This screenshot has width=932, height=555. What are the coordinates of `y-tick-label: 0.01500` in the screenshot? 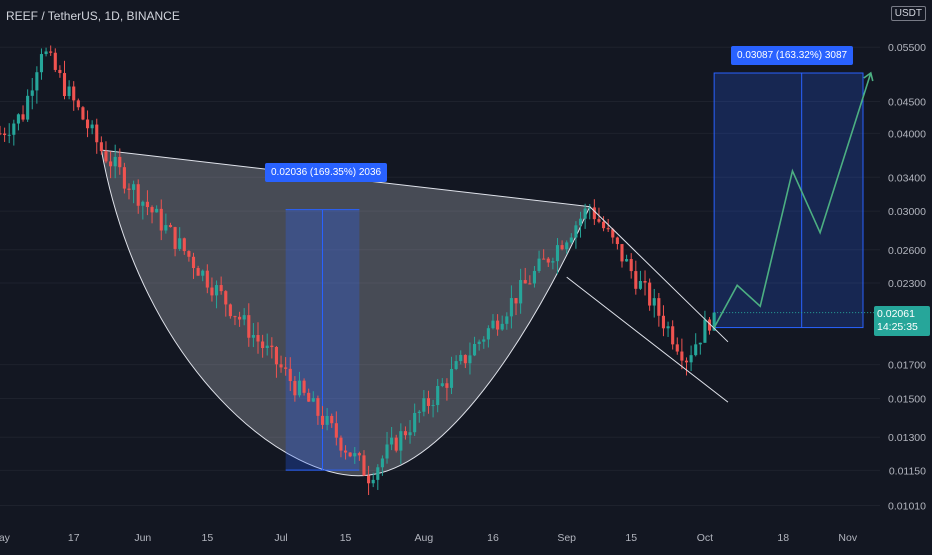 It's located at (907, 400).